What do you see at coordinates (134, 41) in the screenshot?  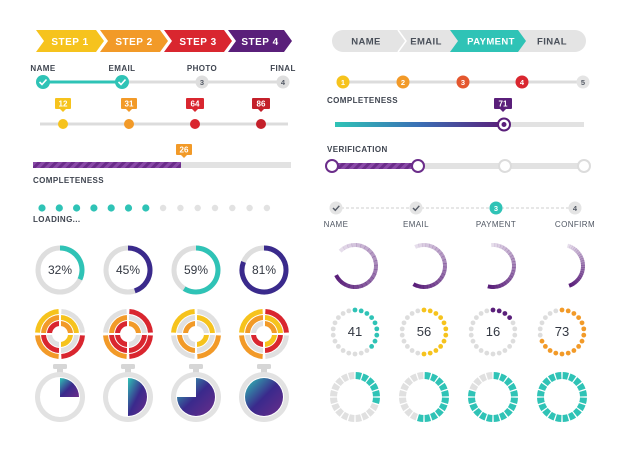 I see `step-arrow-2: STEP 2` at bounding box center [134, 41].